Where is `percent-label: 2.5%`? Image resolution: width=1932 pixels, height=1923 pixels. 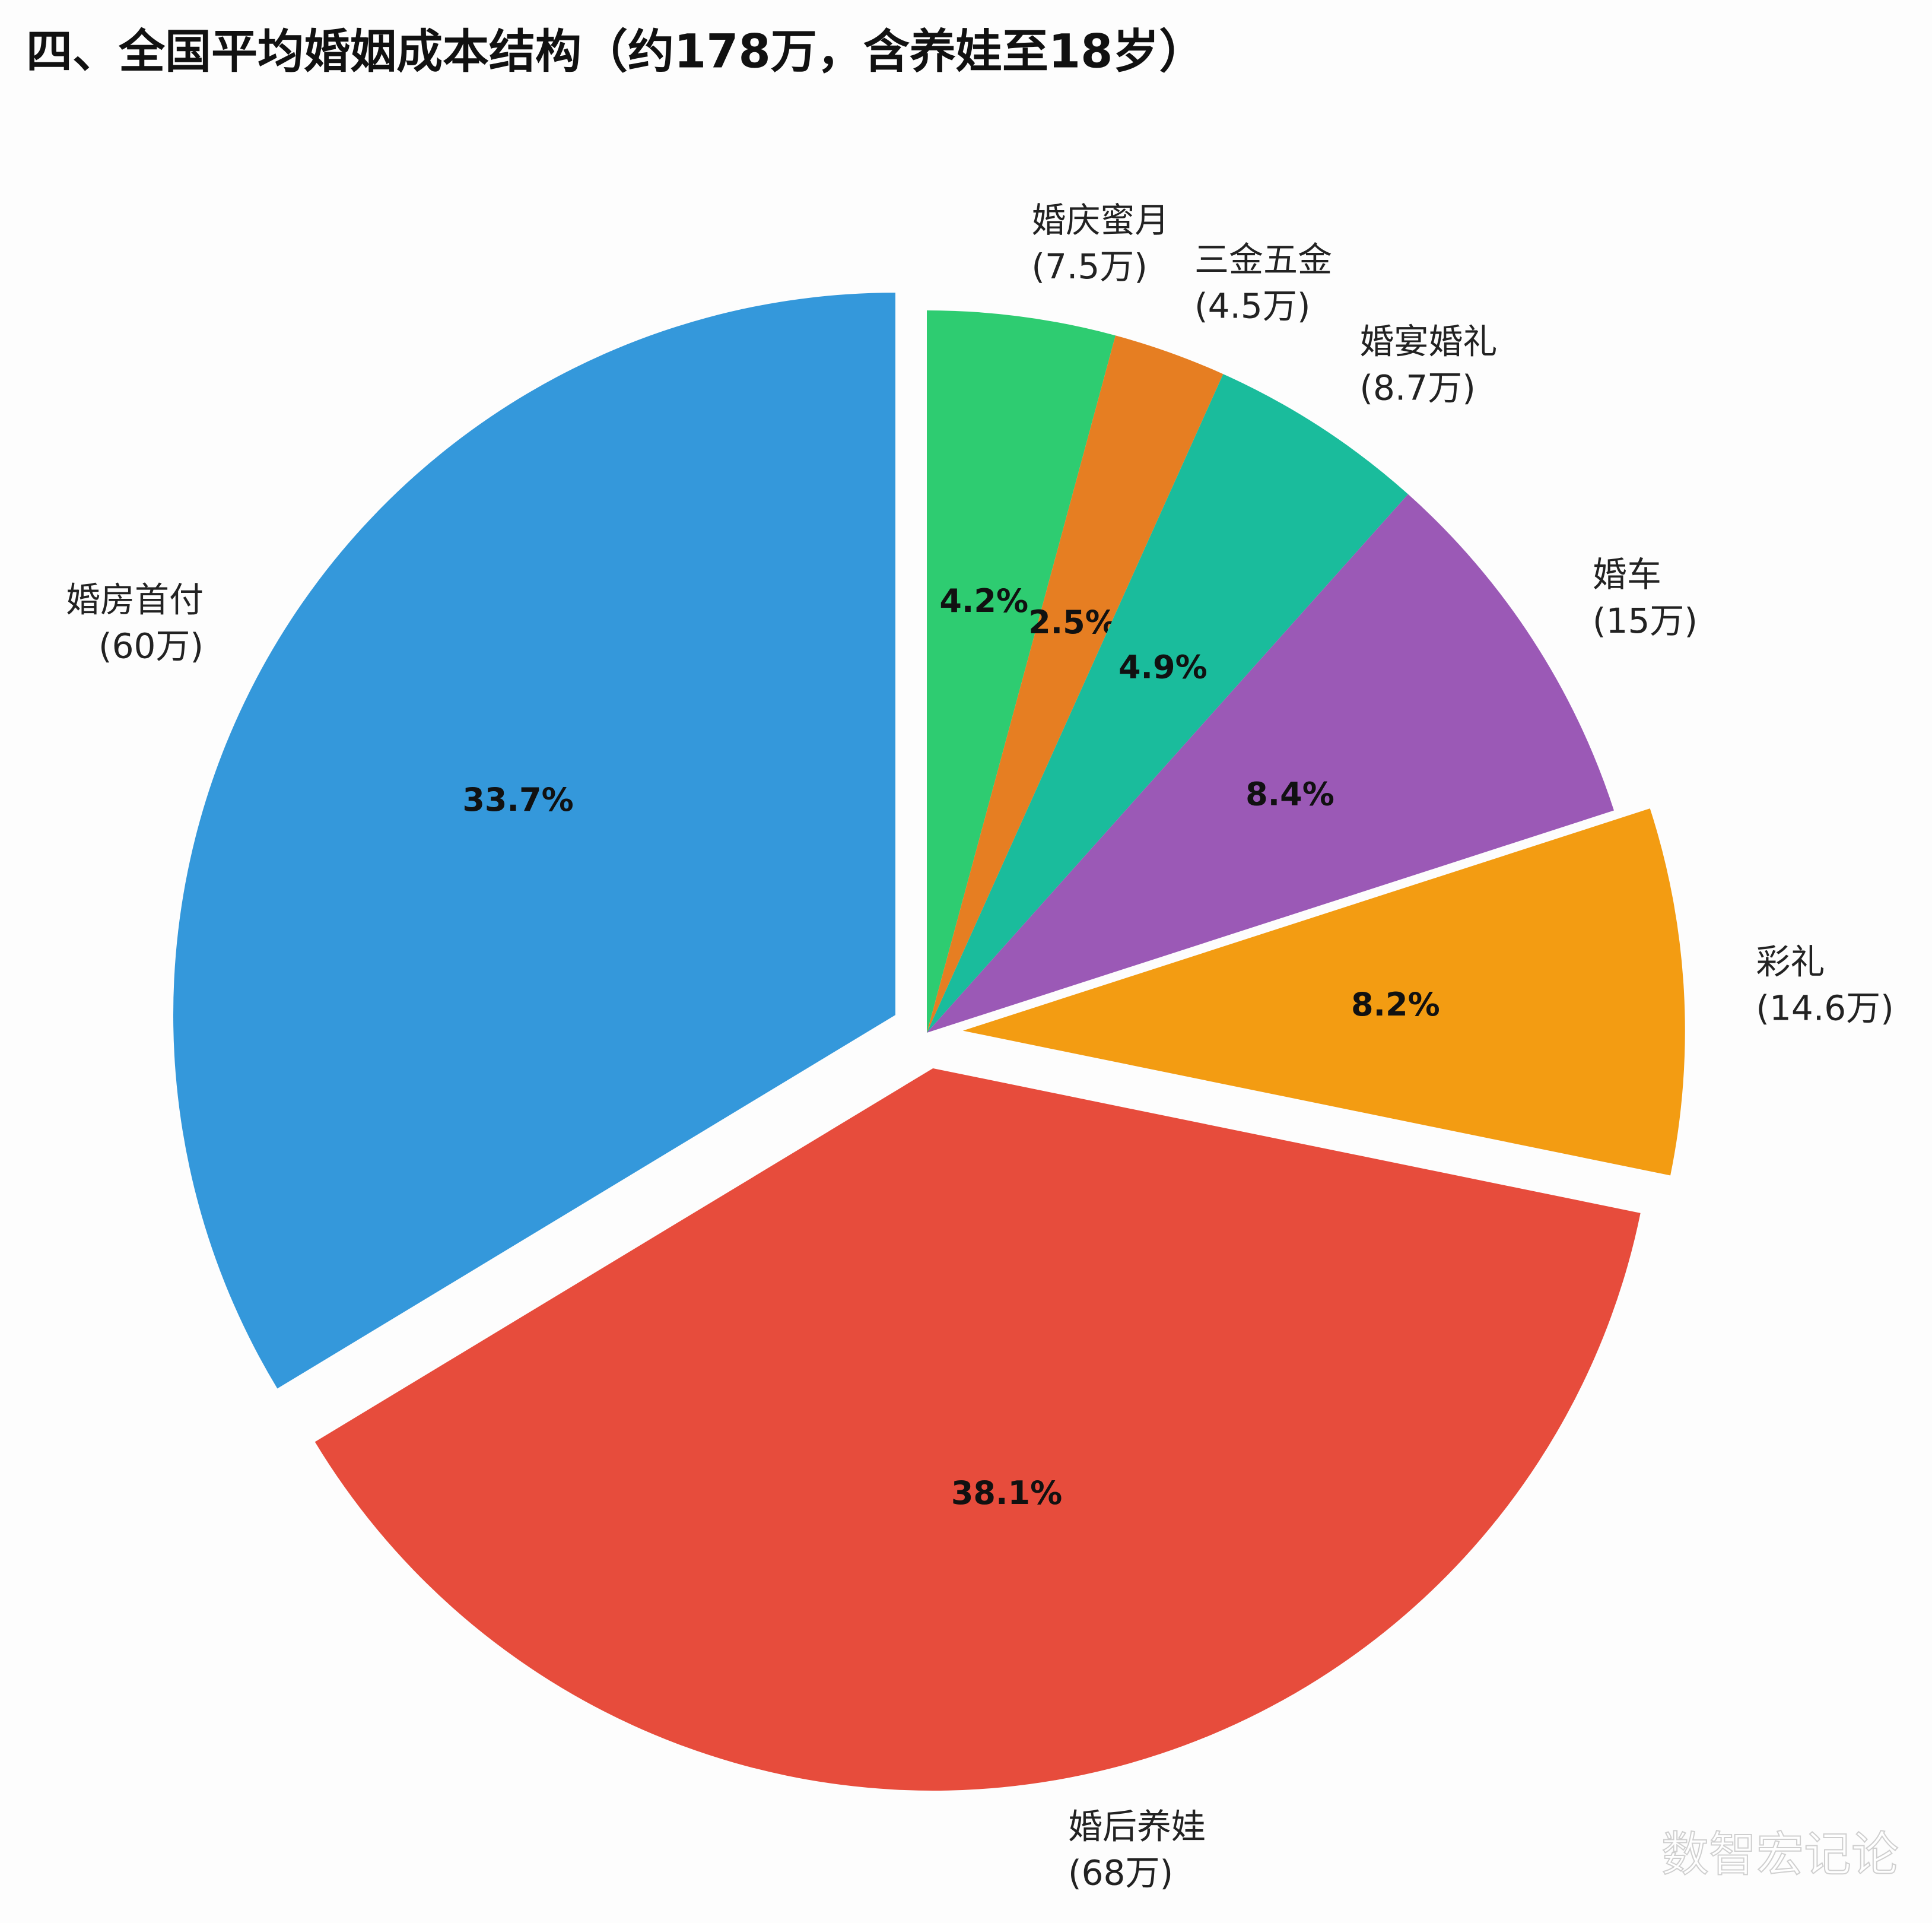
percent-label: 2.5% is located at coordinates (1072, 622).